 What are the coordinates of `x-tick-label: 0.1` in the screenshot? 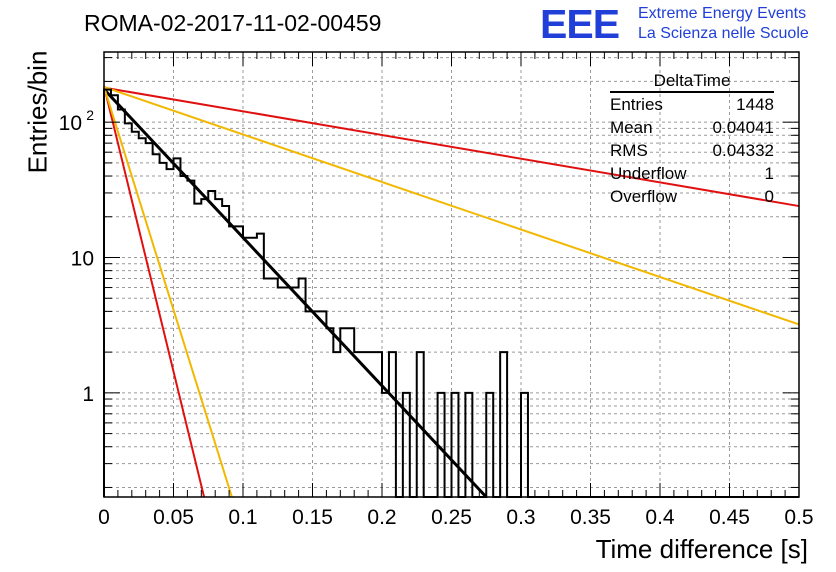 It's located at (242, 517).